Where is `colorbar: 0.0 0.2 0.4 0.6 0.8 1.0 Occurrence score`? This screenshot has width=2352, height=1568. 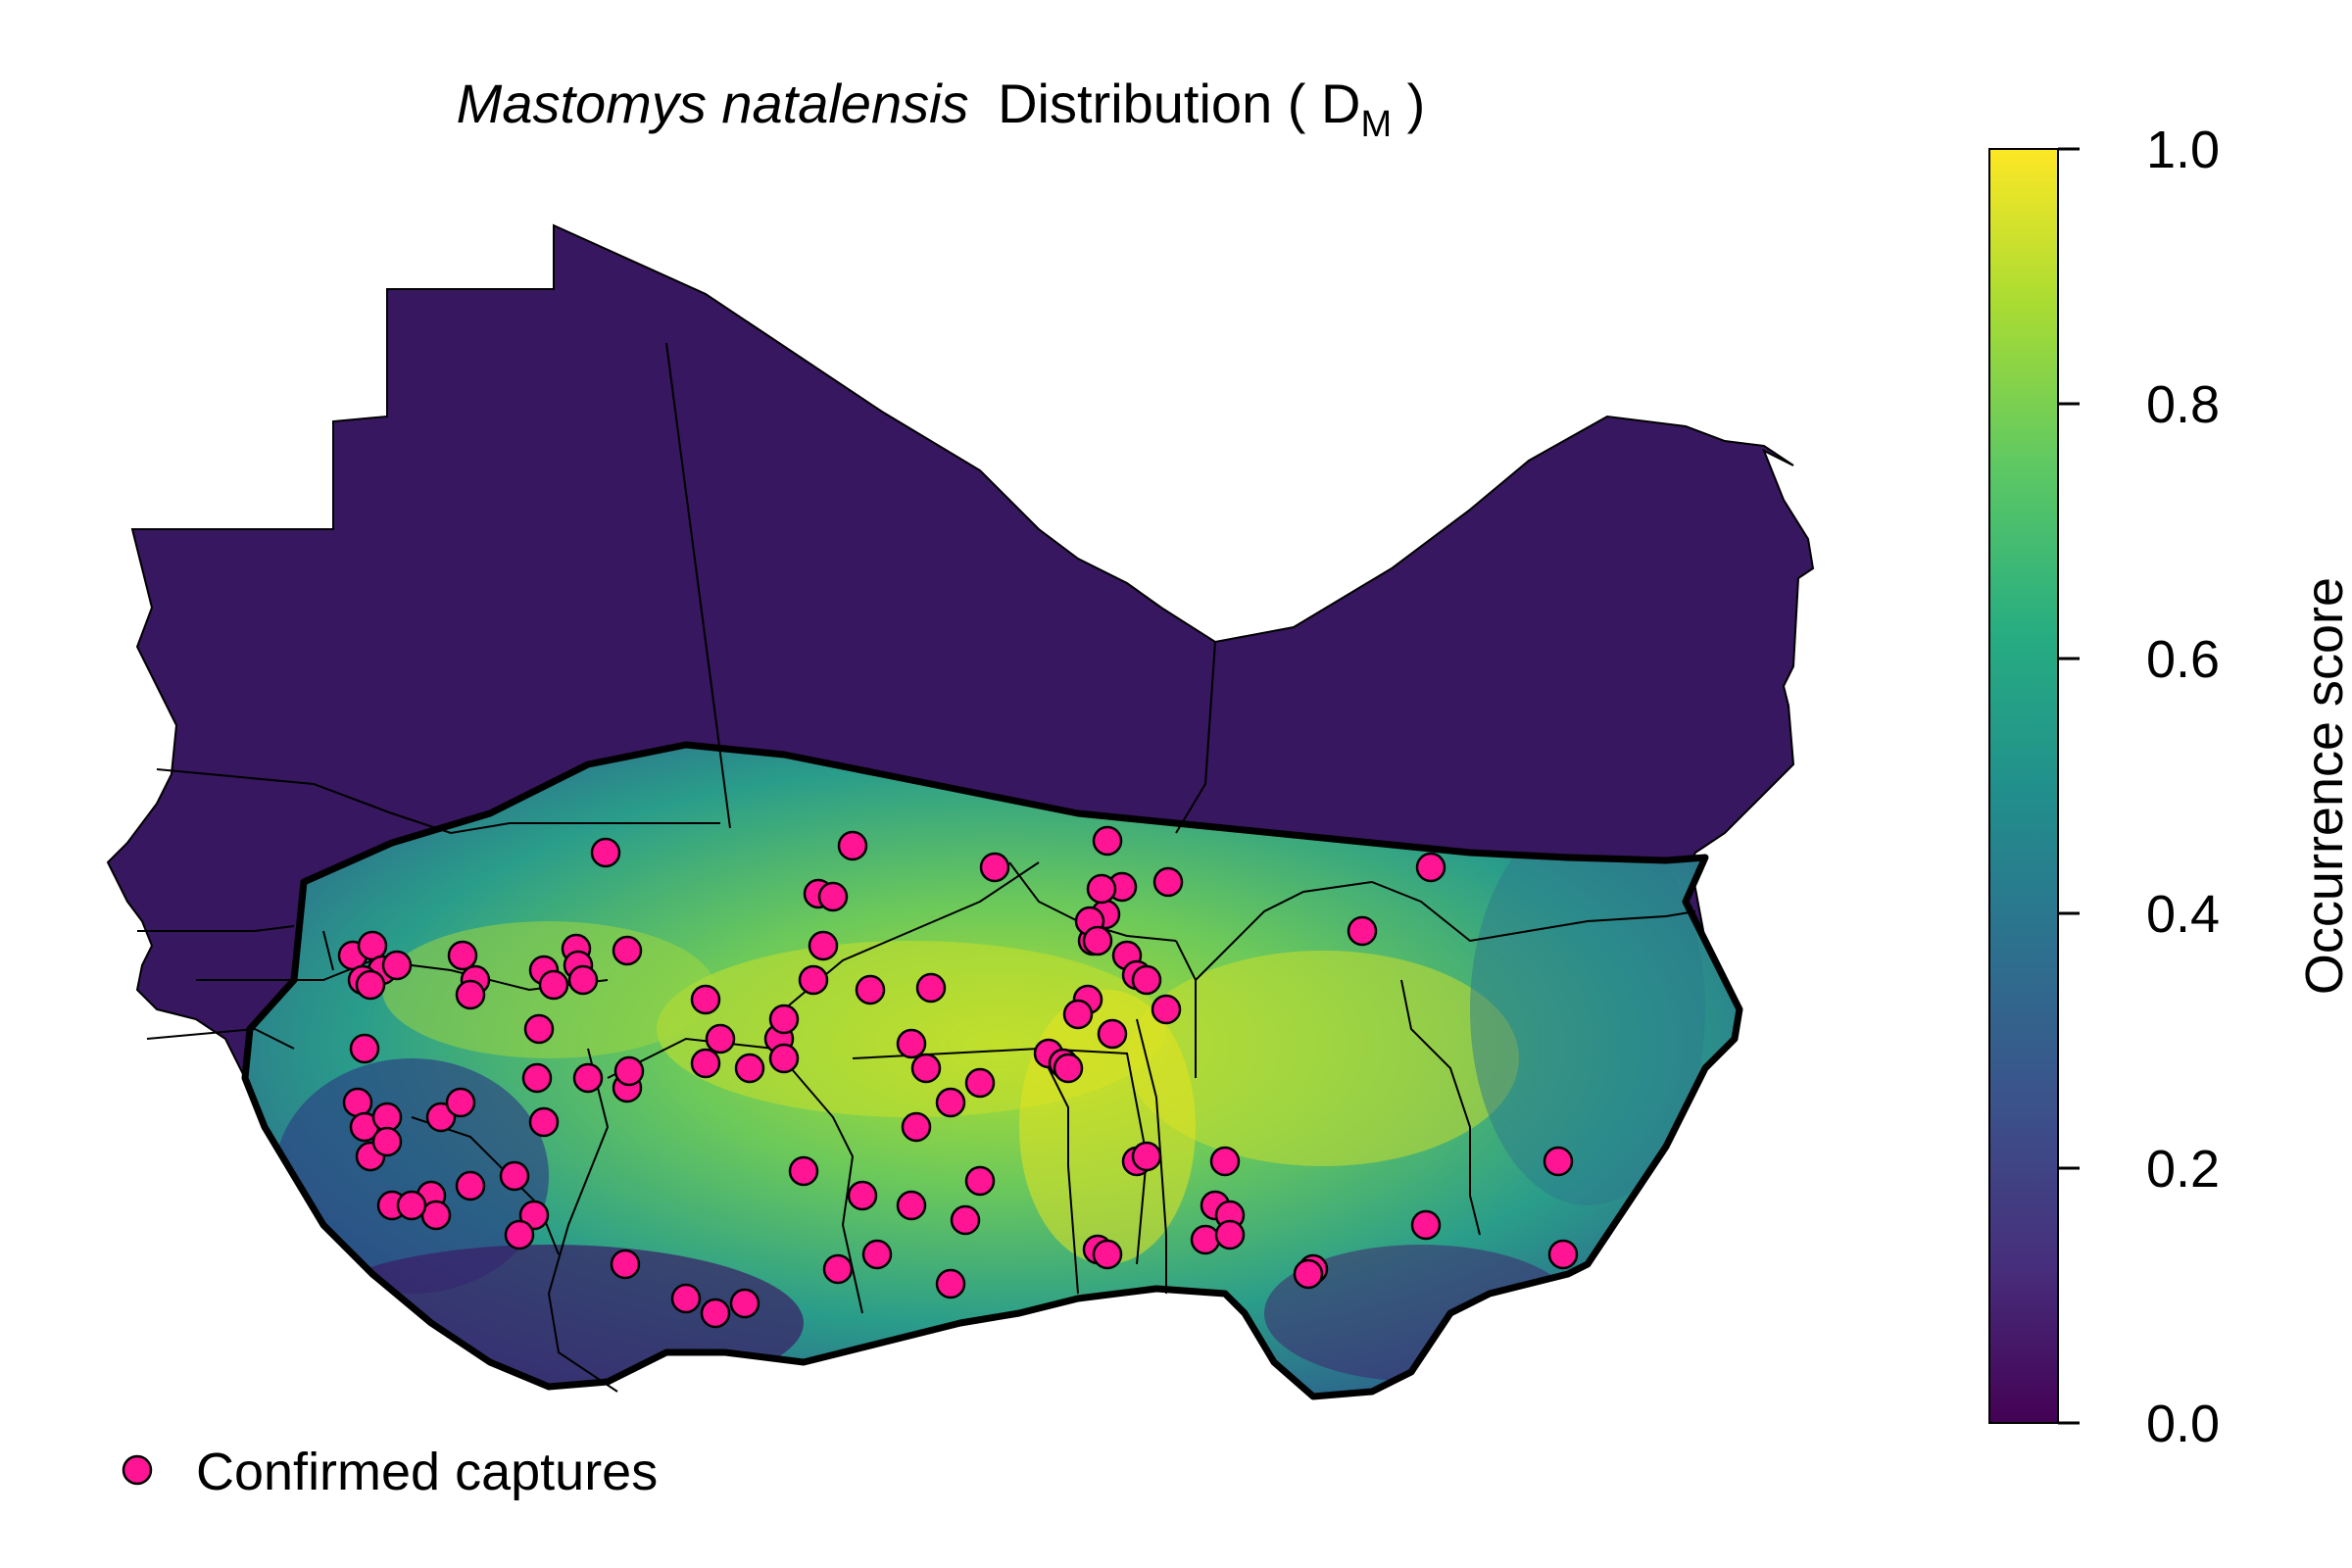 colorbar: 0.0 0.2 0.4 0.6 0.8 1.0 Occurrence score is located at coordinates (2170, 787).